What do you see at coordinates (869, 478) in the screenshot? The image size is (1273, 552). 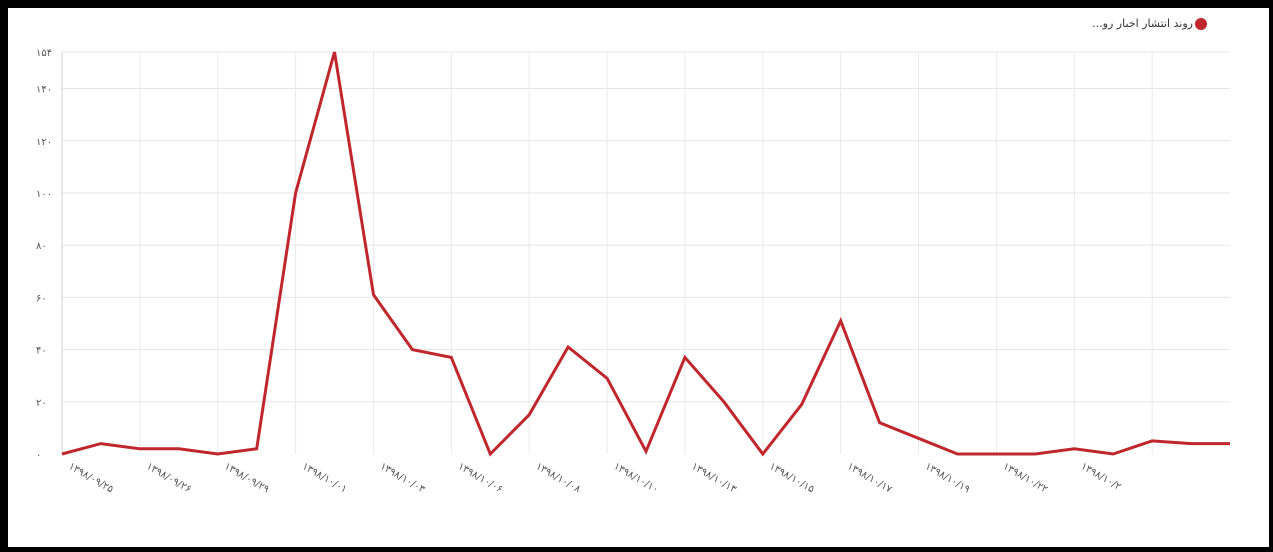 I see `x-tick-label: ۱۳۹۸/۱۰/۱۷` at bounding box center [869, 478].